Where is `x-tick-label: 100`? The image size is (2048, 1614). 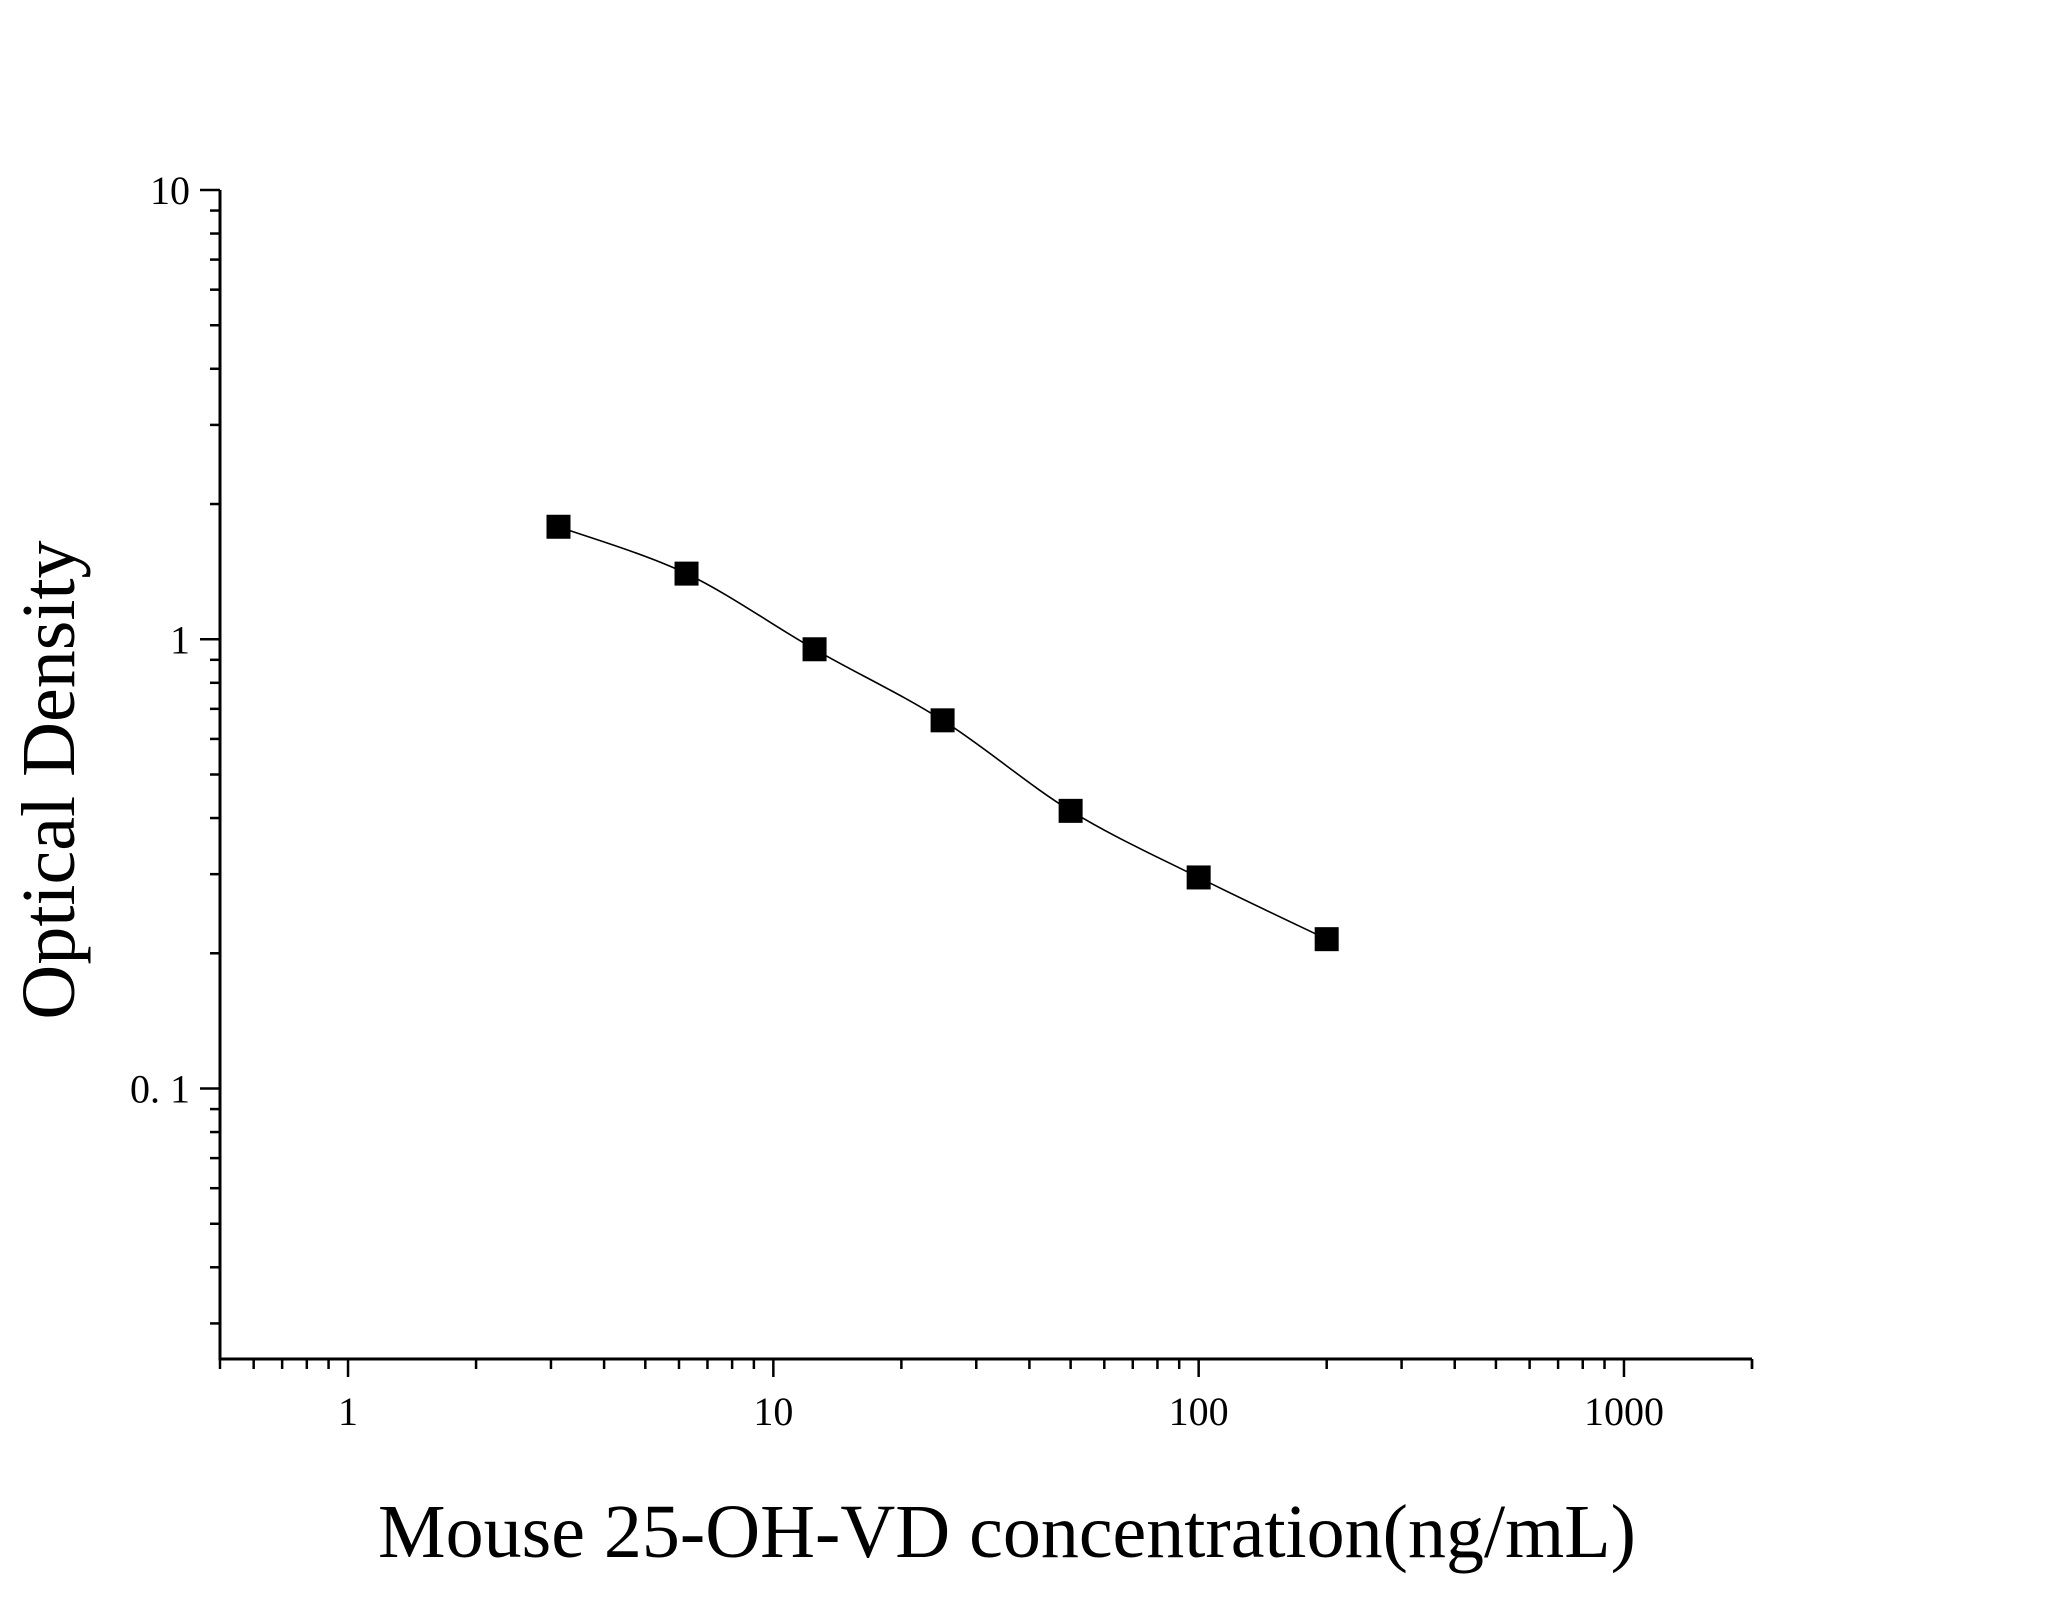
x-tick-label: 100 is located at coordinates (1199, 1411).